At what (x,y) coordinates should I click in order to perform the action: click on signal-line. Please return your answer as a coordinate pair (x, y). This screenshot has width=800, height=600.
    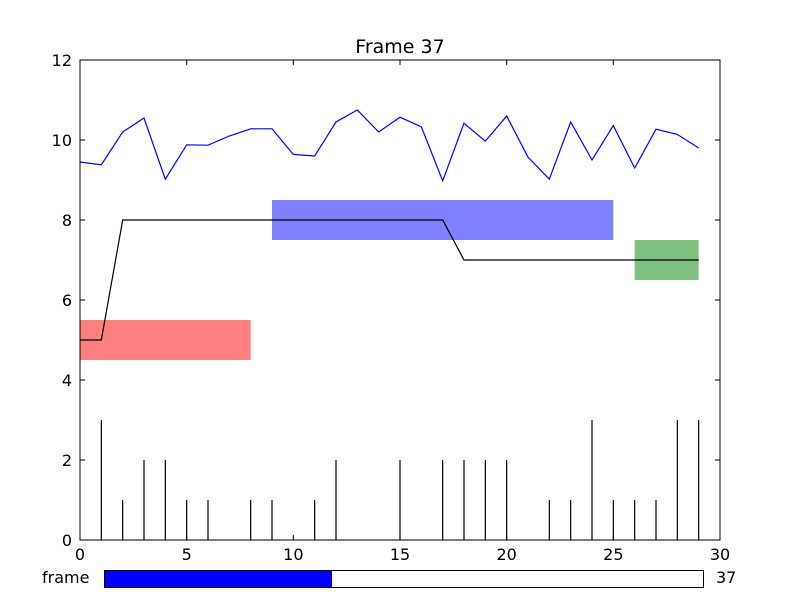
    Looking at the image, I should click on (389, 146).